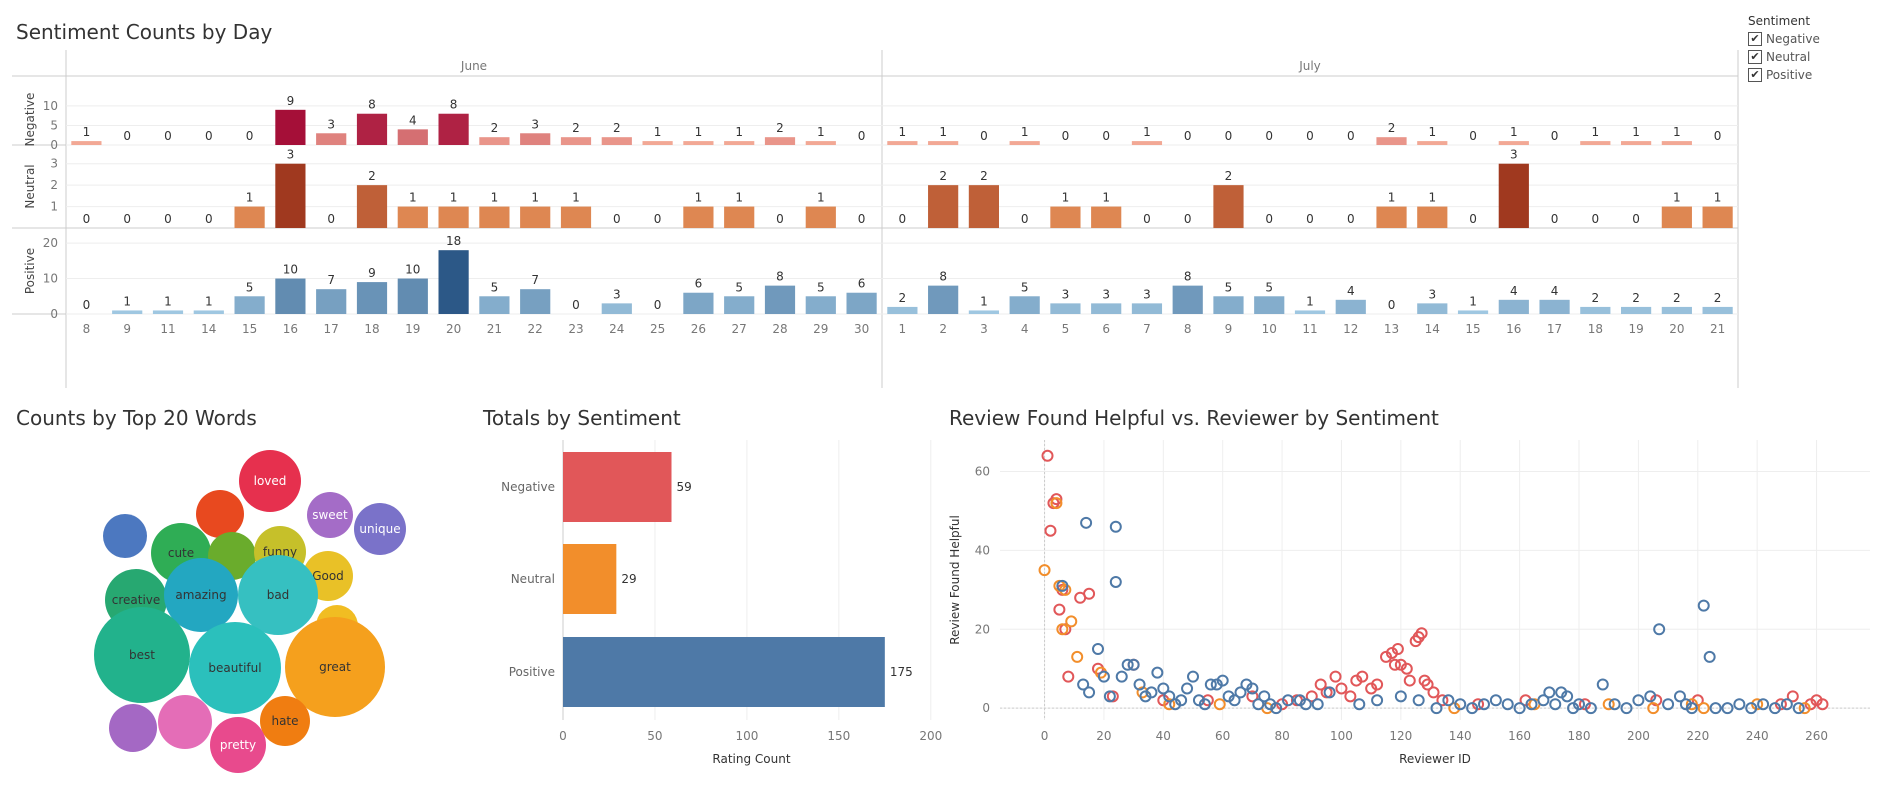 The image size is (1881, 785). I want to click on legend-label: Positive, so click(1789, 75).